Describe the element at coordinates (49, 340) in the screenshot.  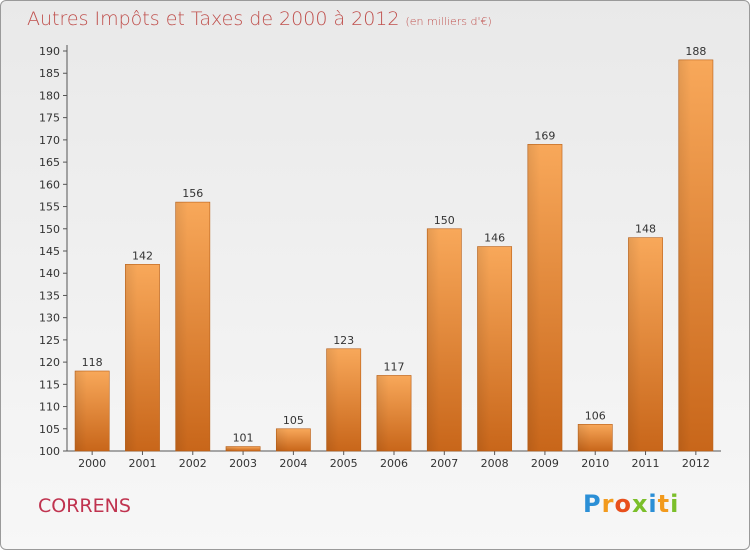
I see `y-tick-label: 125` at that location.